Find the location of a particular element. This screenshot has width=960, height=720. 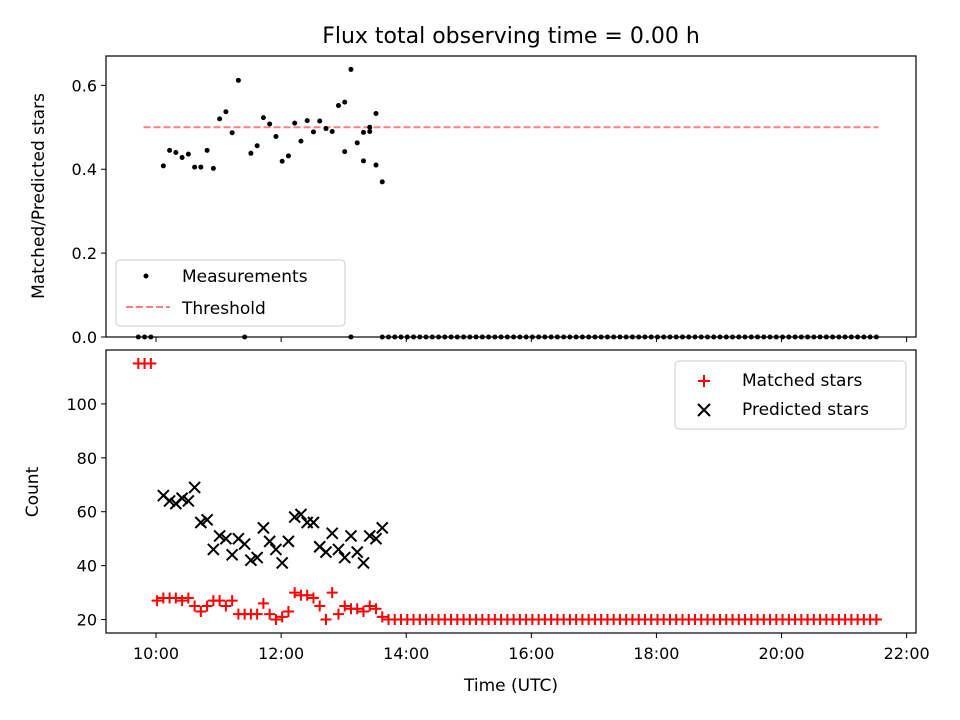

bottom-x-tick-label: 10:00 is located at coordinates (156, 653).